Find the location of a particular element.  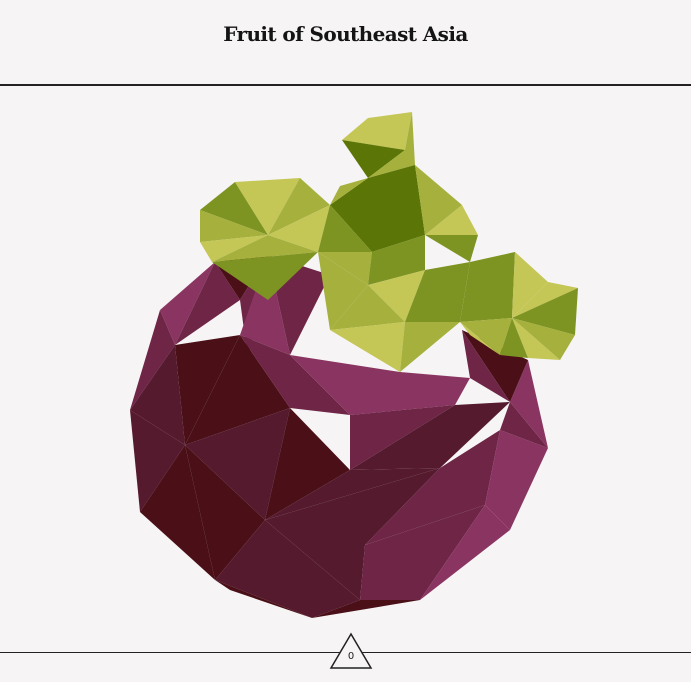

calyx-right-leaf is located at coordinates (519, 306).